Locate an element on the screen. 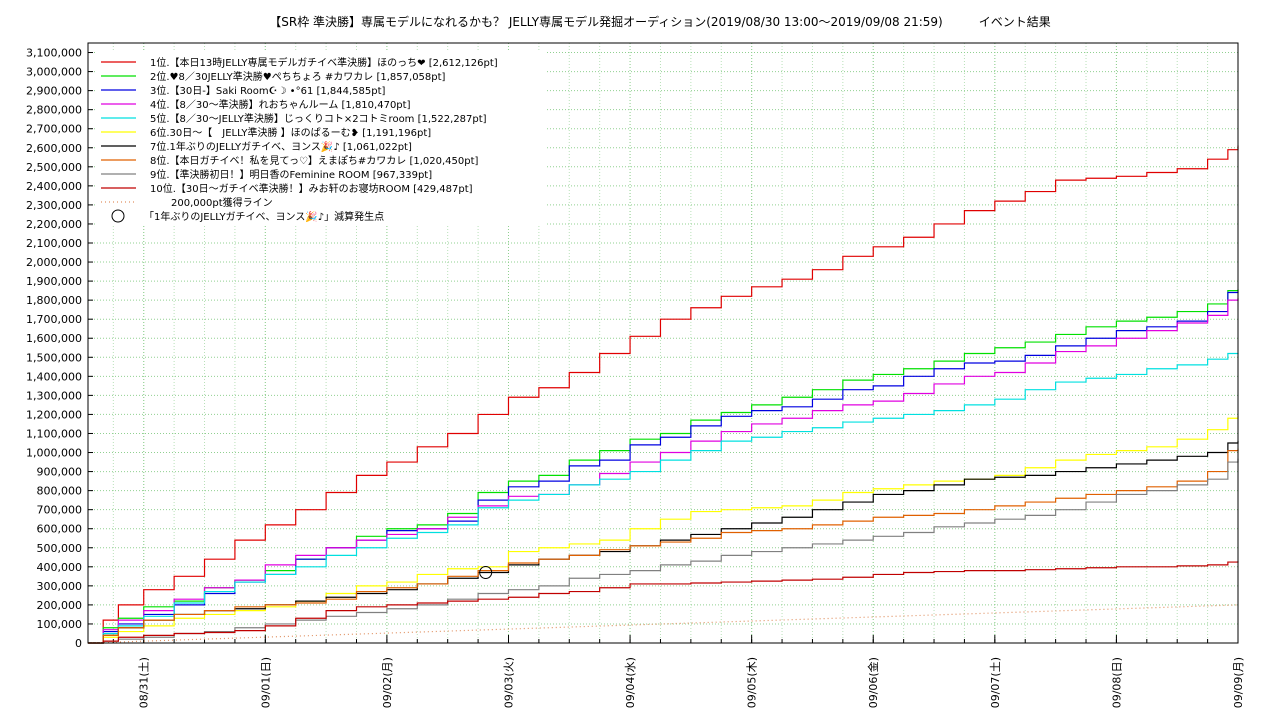 This screenshot has width=1280, height=724. x-tick-label: 09/08(日) is located at coordinates (1116, 682).